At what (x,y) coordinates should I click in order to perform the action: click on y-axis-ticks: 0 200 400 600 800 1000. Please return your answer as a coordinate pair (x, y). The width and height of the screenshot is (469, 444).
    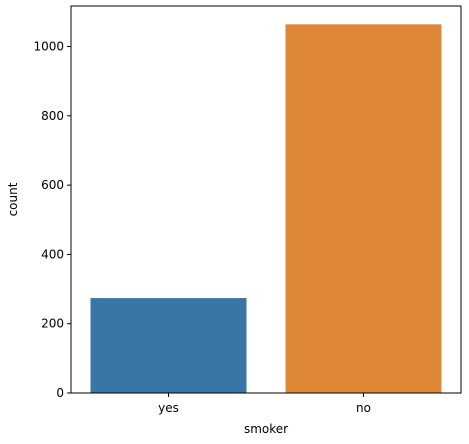
    Looking at the image, I should click on (52, 220).